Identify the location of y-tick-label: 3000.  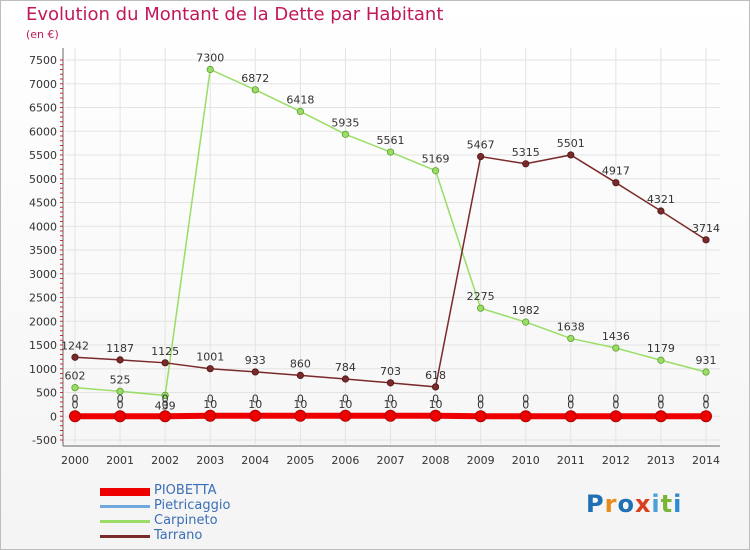
(43, 274).